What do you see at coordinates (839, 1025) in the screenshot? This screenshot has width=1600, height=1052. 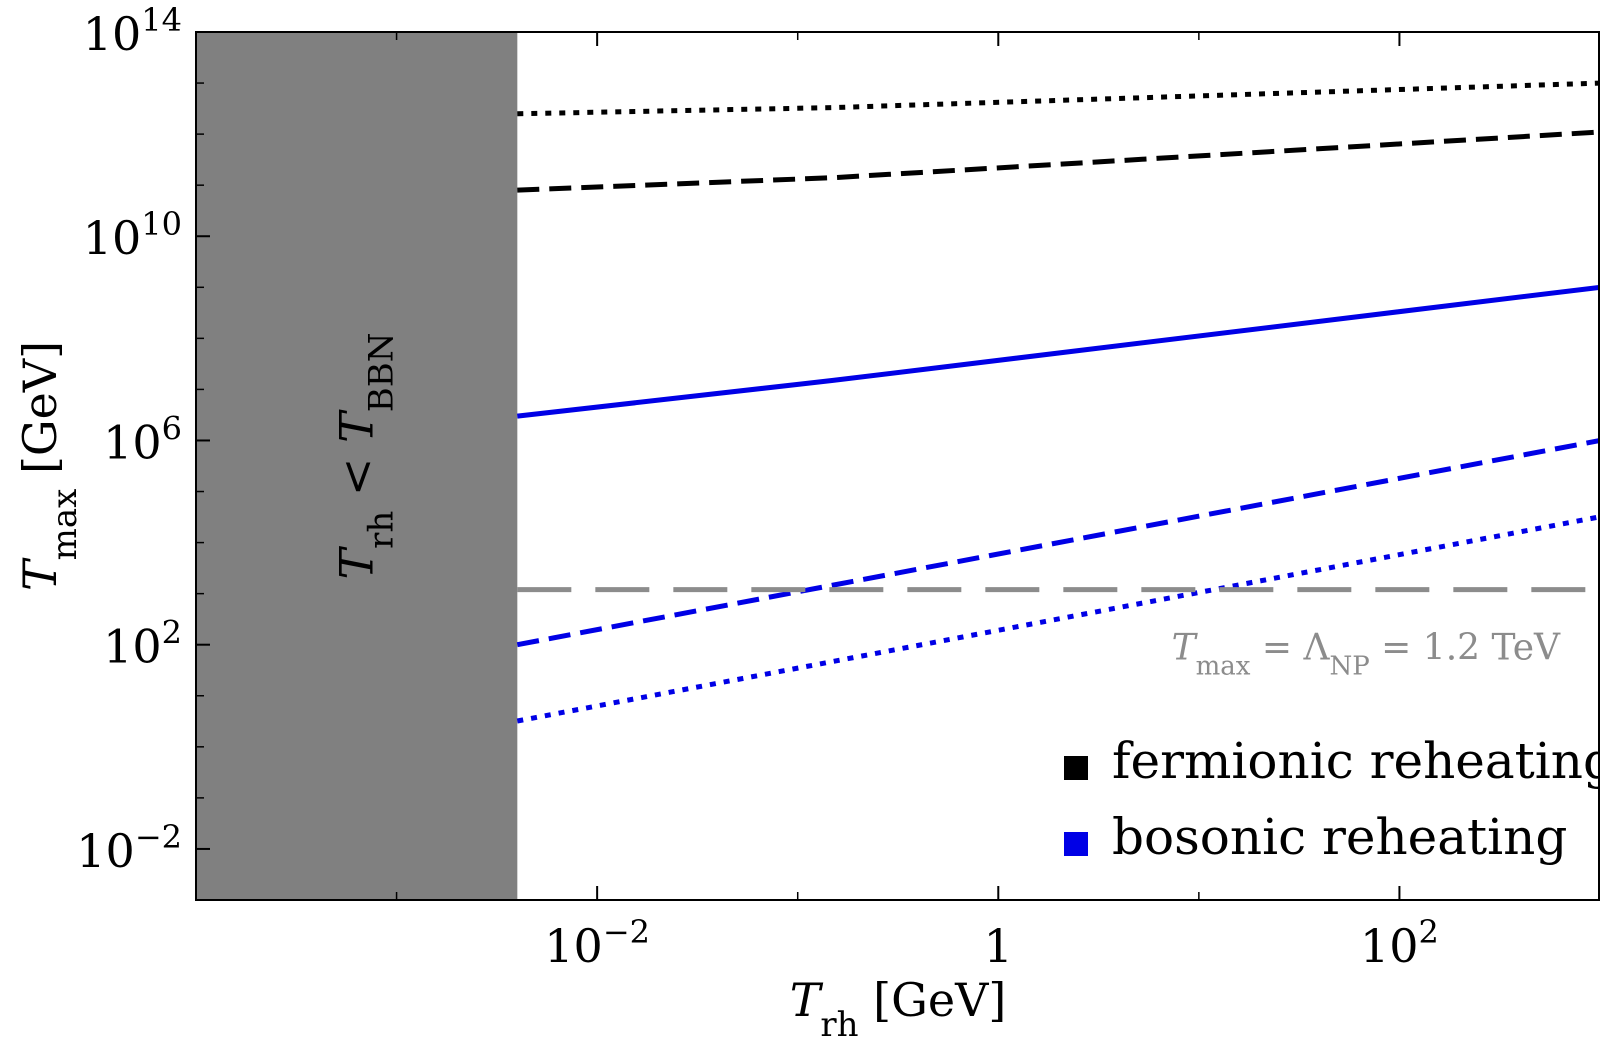 I see `x-axis-label-sub: rh` at bounding box center [839, 1025].